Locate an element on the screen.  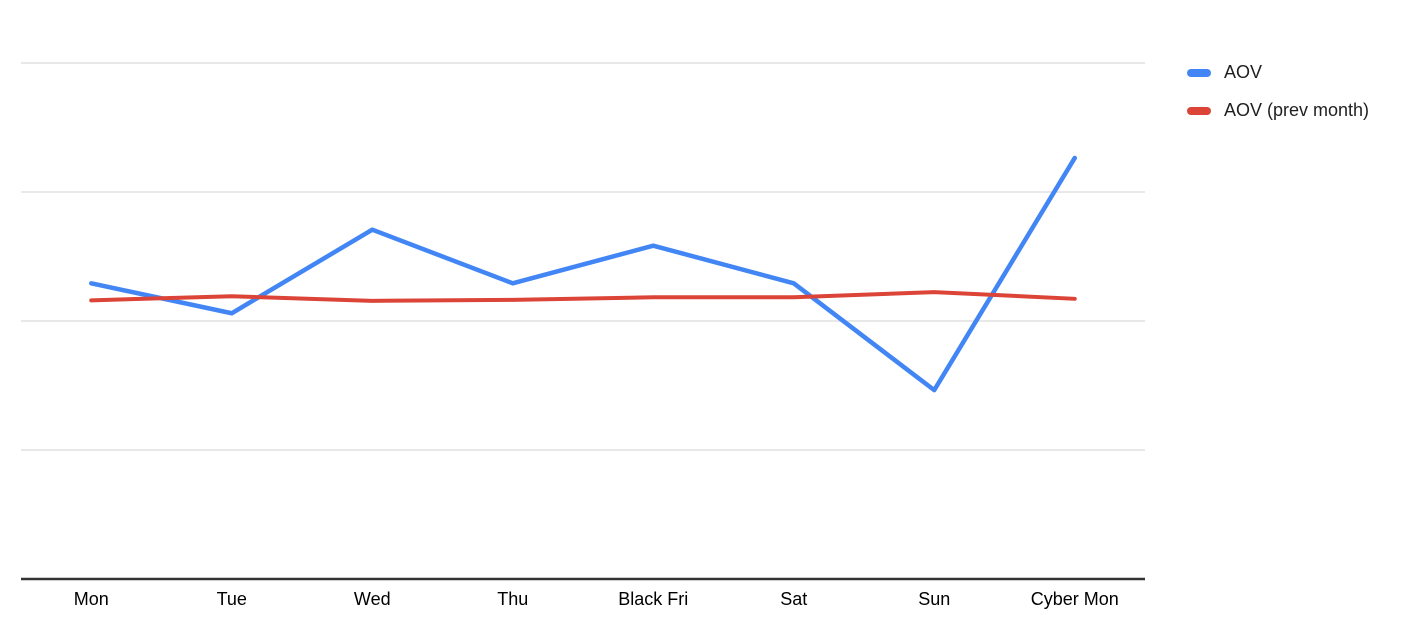
x-axis-label: Wed is located at coordinates (372, 599).